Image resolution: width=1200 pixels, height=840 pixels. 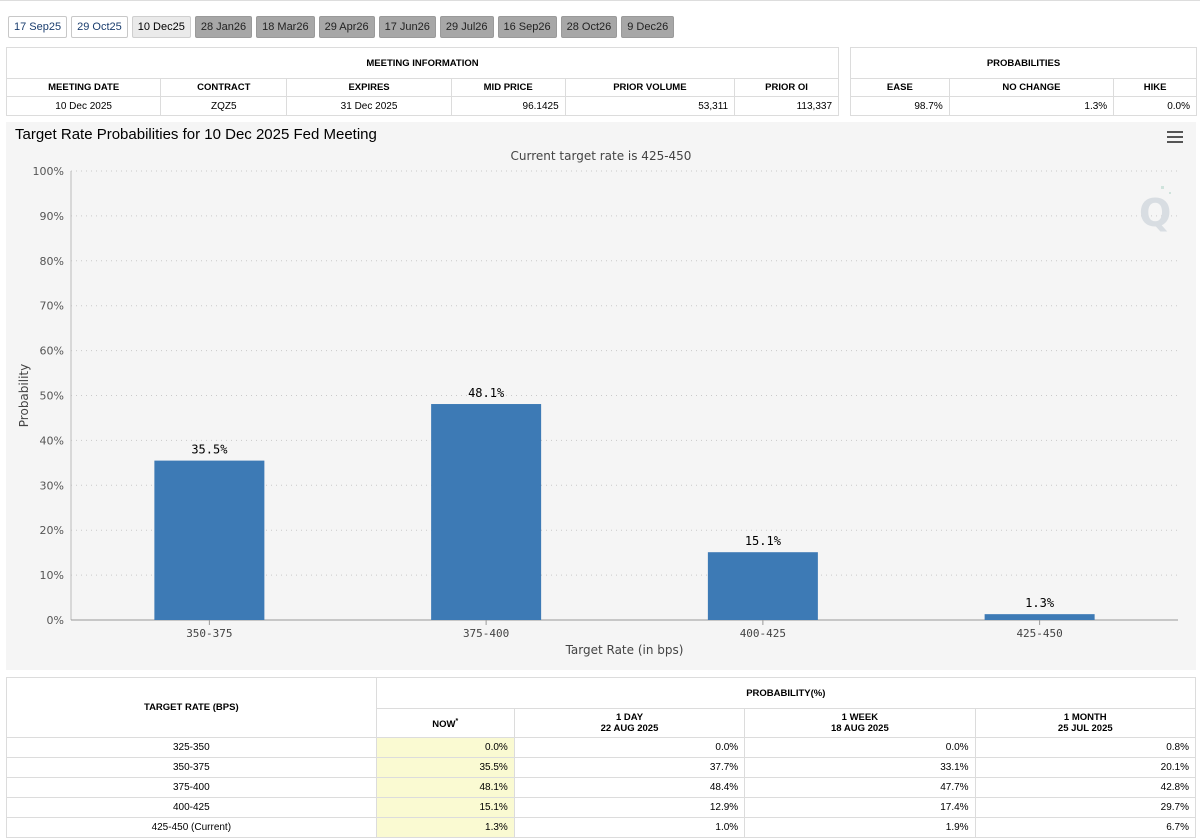 I want to click on tab-28jan26: 28 Jan26, so click(x=223, y=27).